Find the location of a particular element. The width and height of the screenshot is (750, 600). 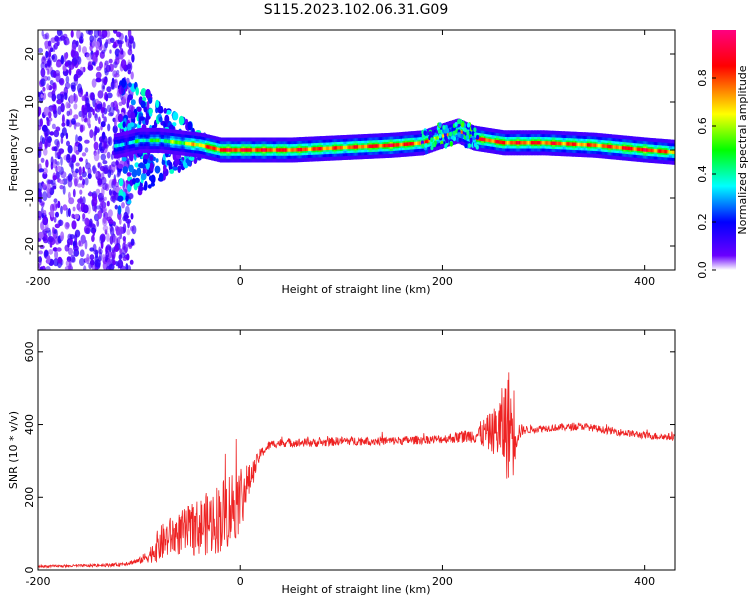

spectrogram-xlabel: Height of straight line (km) is located at coordinates (355, 289).